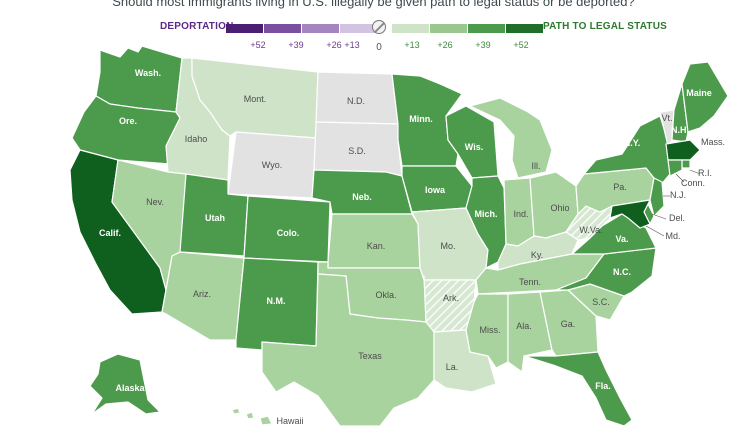  I want to click on state-label-mont: Mont., so click(255, 99).